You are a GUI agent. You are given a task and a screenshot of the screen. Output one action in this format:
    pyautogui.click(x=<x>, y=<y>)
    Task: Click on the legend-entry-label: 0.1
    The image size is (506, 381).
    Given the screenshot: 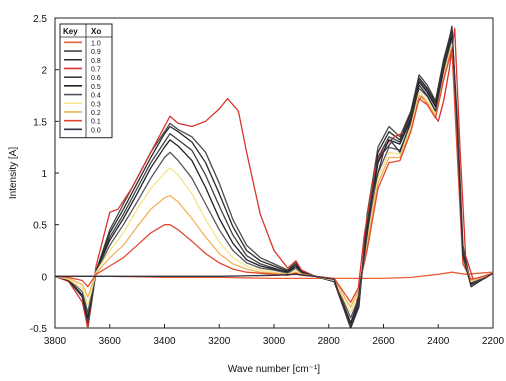 What is the action you would take?
    pyautogui.click(x=96, y=122)
    